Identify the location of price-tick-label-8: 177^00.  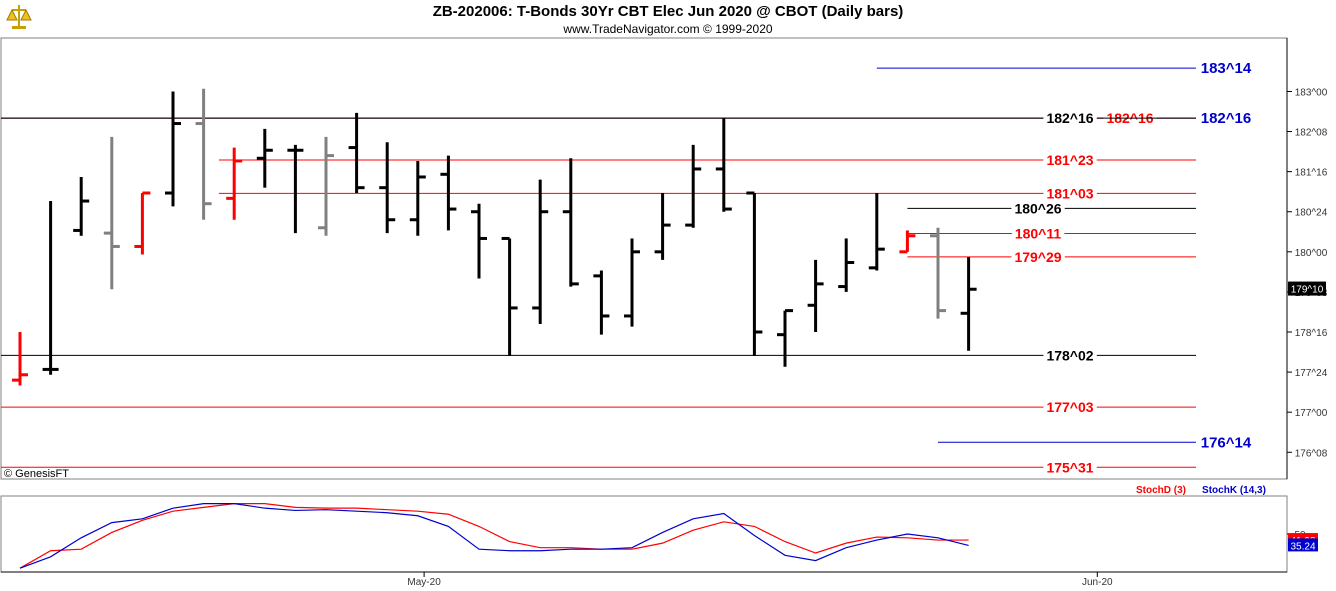
(1311, 413).